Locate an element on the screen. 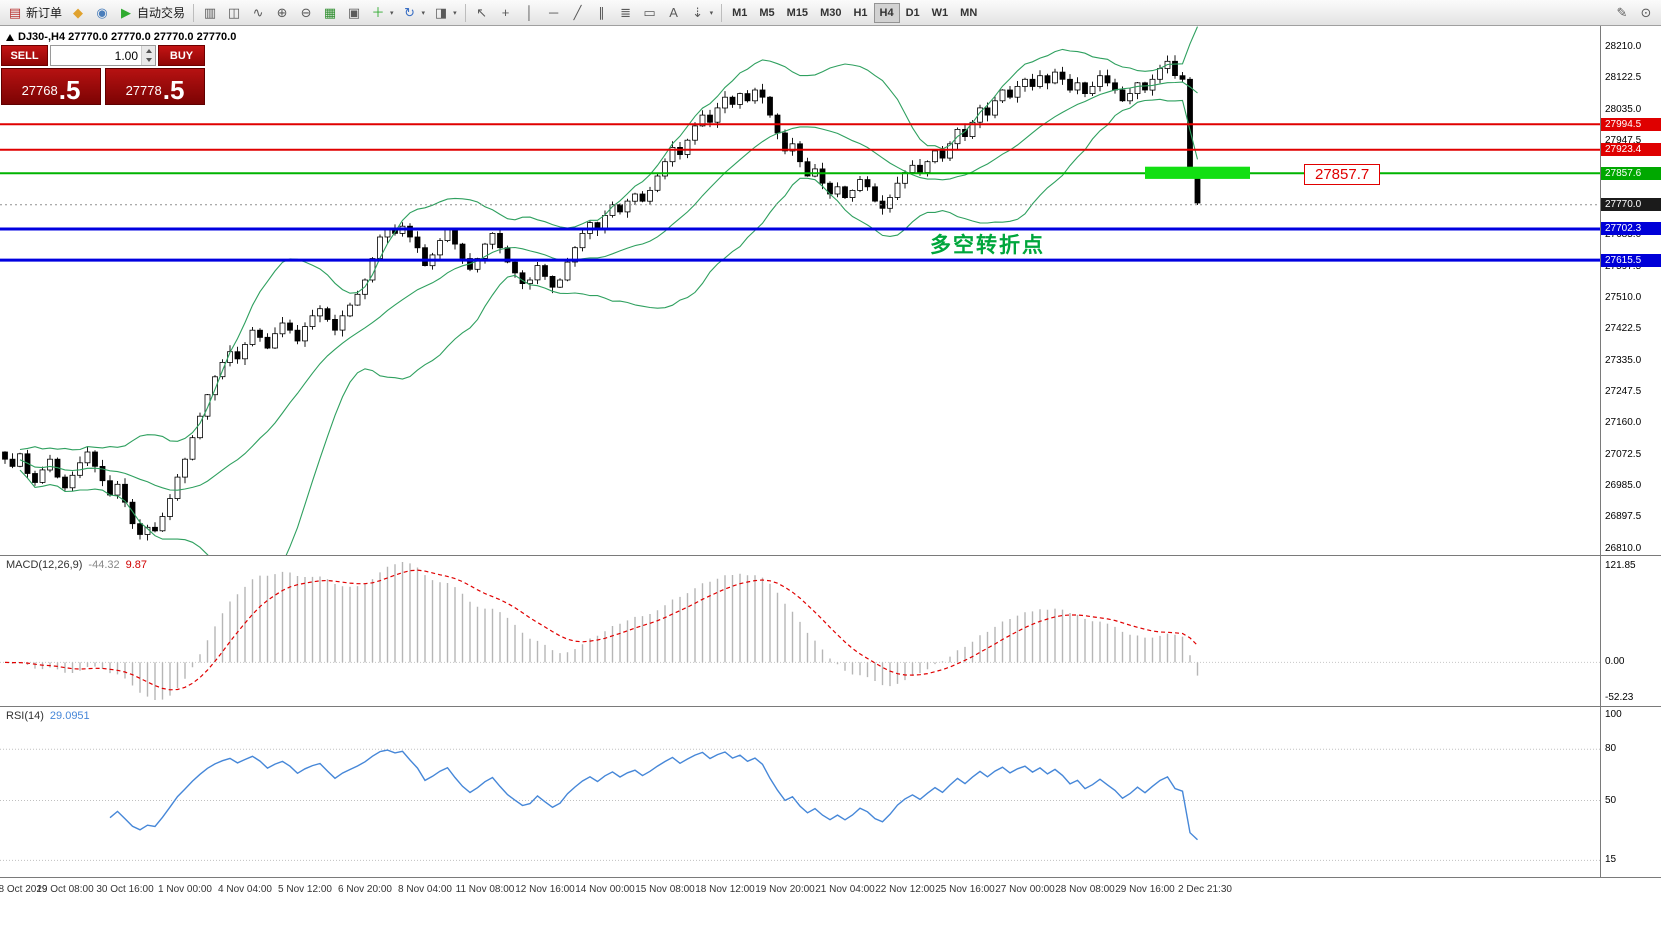 This screenshot has width=1661, height=949. volume-input: 1.00 is located at coordinates (103, 55).